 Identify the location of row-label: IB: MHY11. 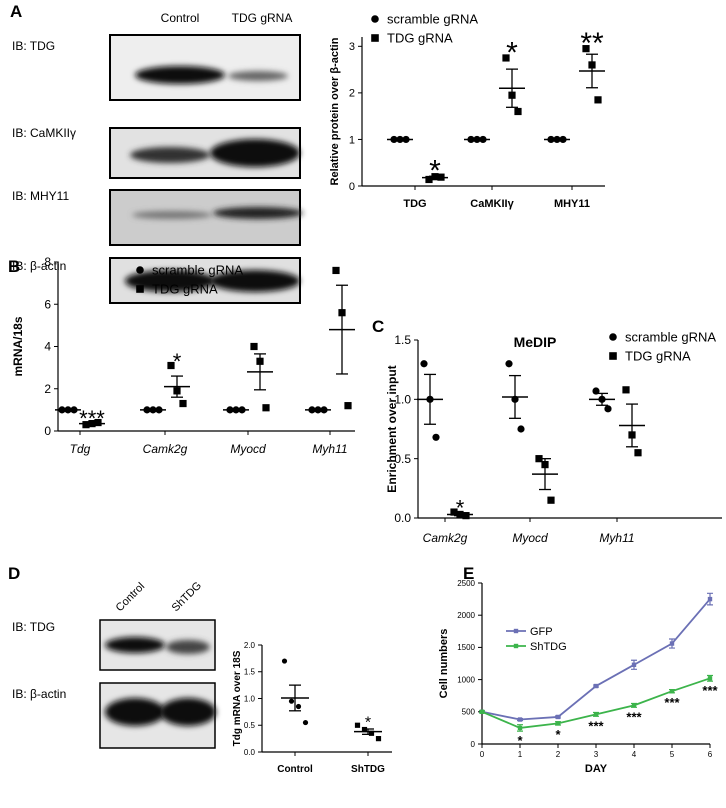
(40, 196).